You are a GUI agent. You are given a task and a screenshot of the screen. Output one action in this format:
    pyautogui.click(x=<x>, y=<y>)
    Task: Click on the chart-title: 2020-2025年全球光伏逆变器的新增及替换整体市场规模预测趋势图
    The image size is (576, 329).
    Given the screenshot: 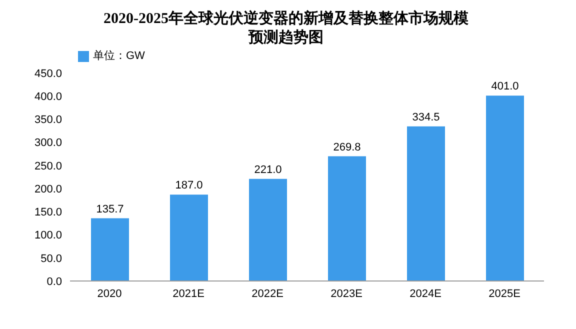 What is the action you would take?
    pyautogui.click(x=286, y=29)
    